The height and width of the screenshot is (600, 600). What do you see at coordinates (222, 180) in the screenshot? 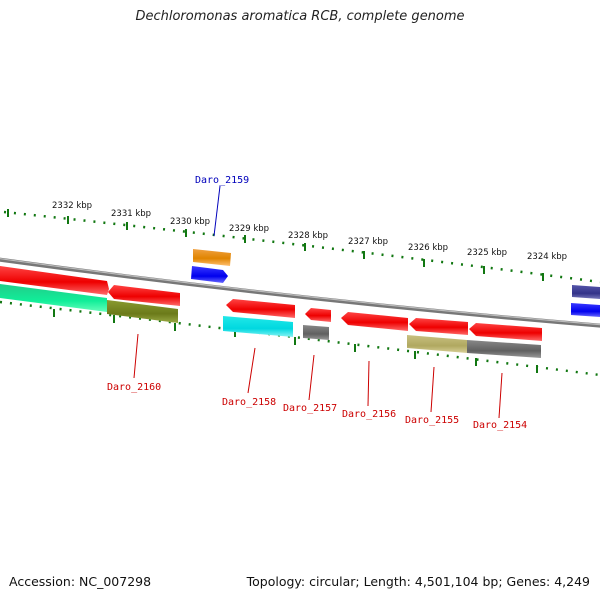
I see `gene-label-daro-2159: Daro_2159` at bounding box center [222, 180].